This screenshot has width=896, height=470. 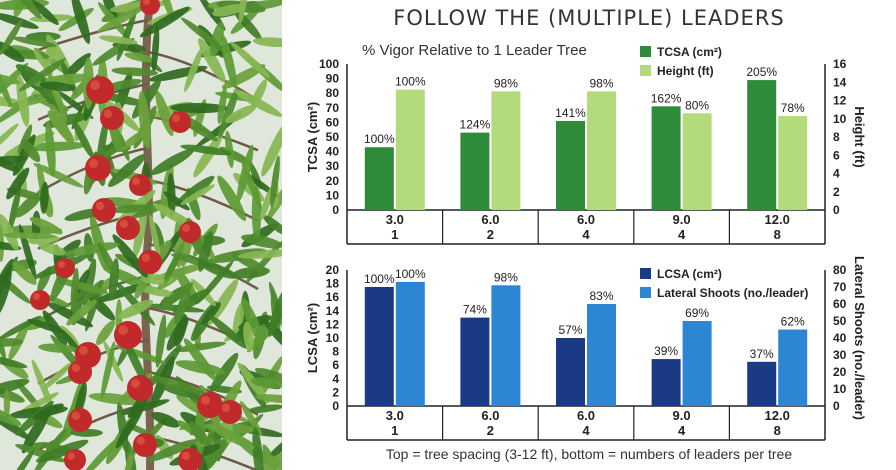 I want to click on category-spacing-label: 3.0, so click(x=395, y=415).